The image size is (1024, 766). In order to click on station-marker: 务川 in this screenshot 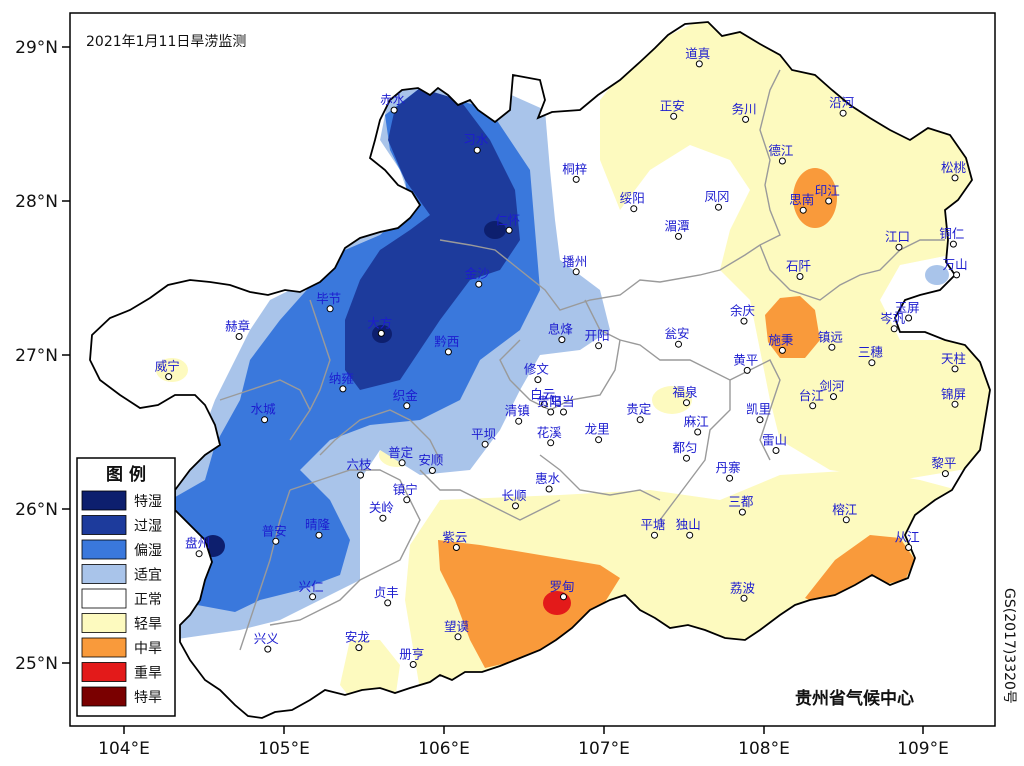, I will do `click(744, 112)`.